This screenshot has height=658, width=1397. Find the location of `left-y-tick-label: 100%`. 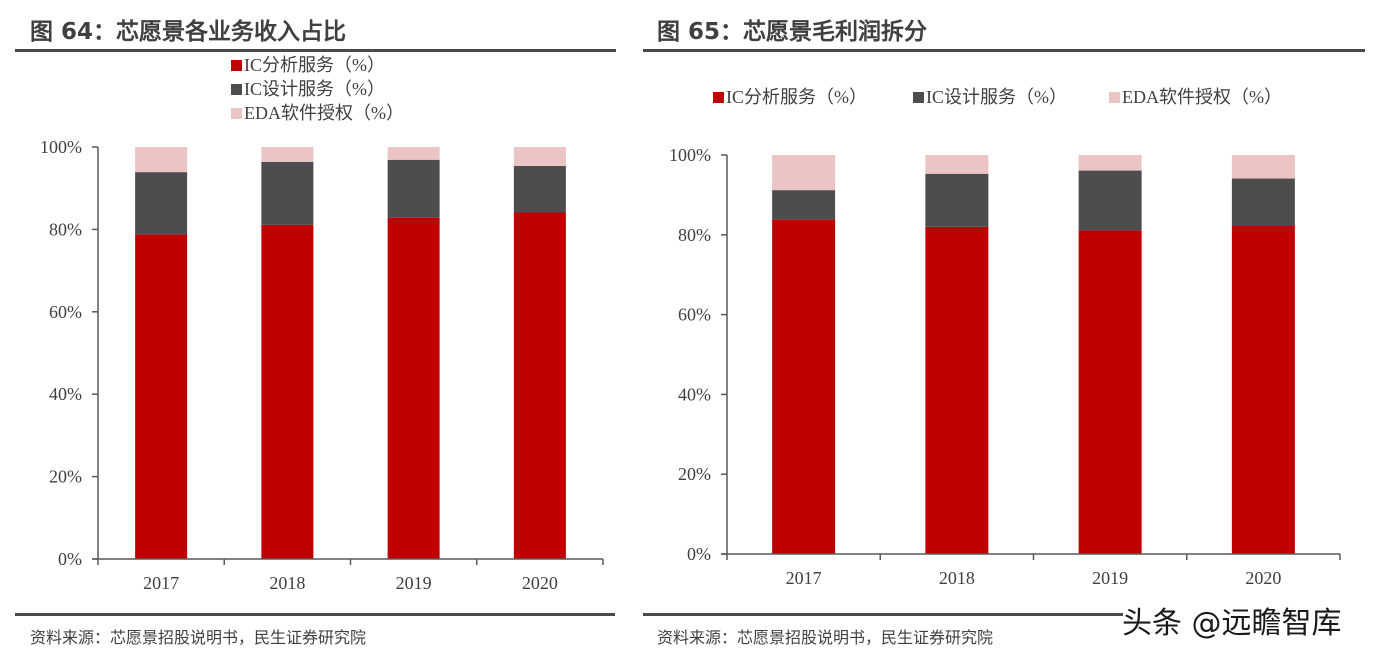

left-y-tick-label: 100% is located at coordinates (61, 147).